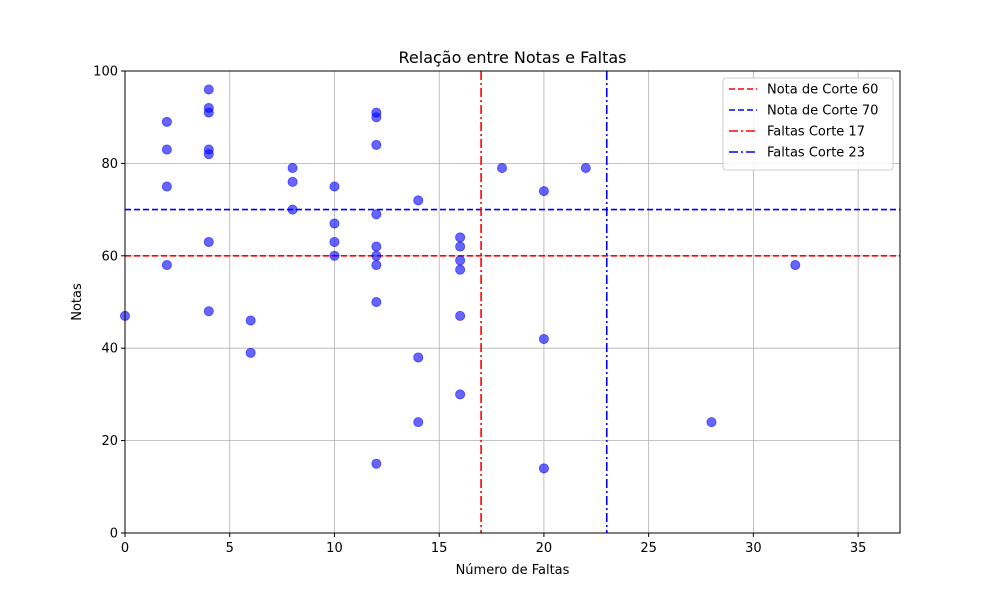  Describe the element at coordinates (494, 544) in the screenshot. I see `x-axis-ticks: 0 5 10 15 20 25 30 35` at that location.